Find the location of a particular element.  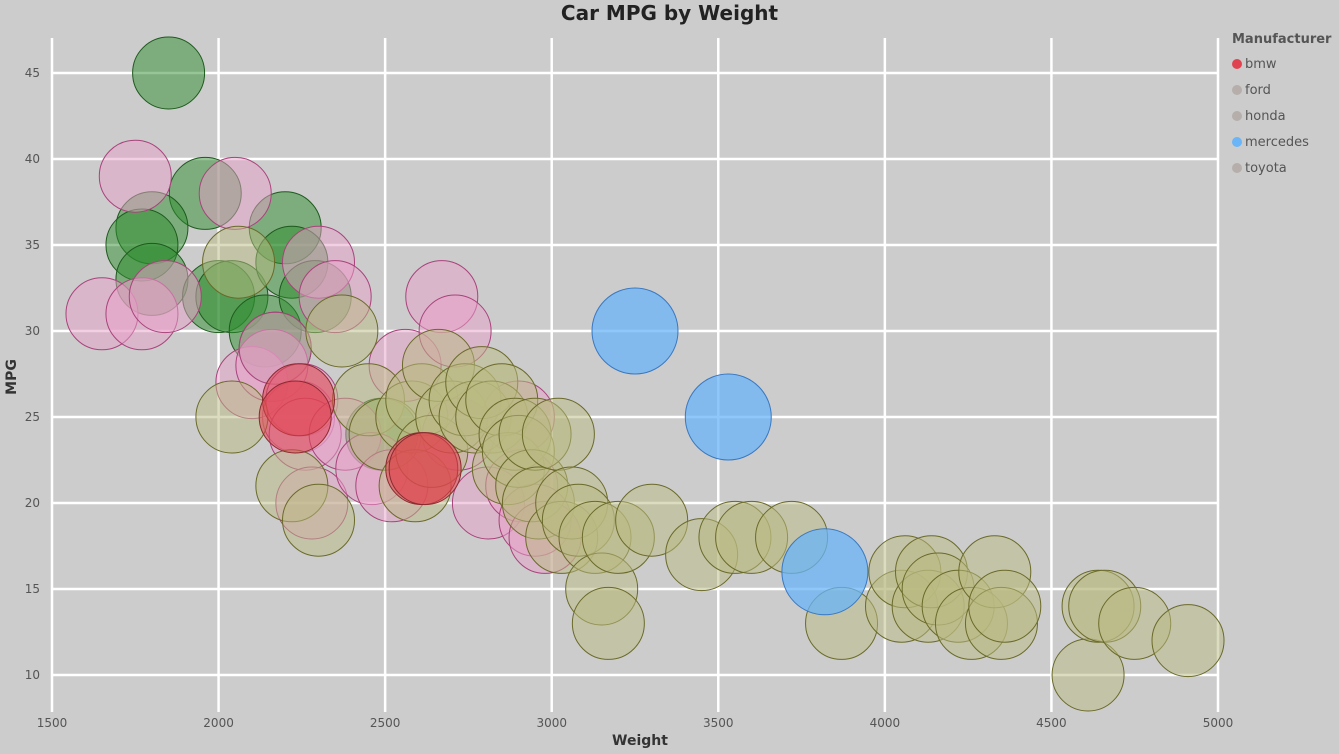

legend-item-mercedes: mercedes is located at coordinates (1281, 142).